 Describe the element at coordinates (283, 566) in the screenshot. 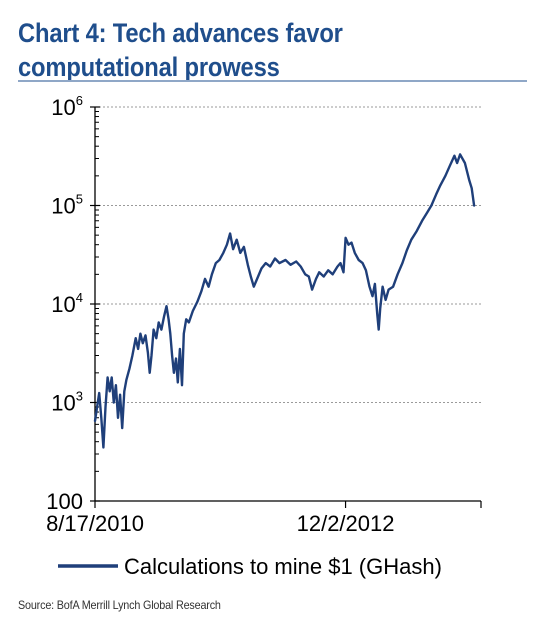

I see `legend-label: Calculations to mine $1 (GHash)` at that location.